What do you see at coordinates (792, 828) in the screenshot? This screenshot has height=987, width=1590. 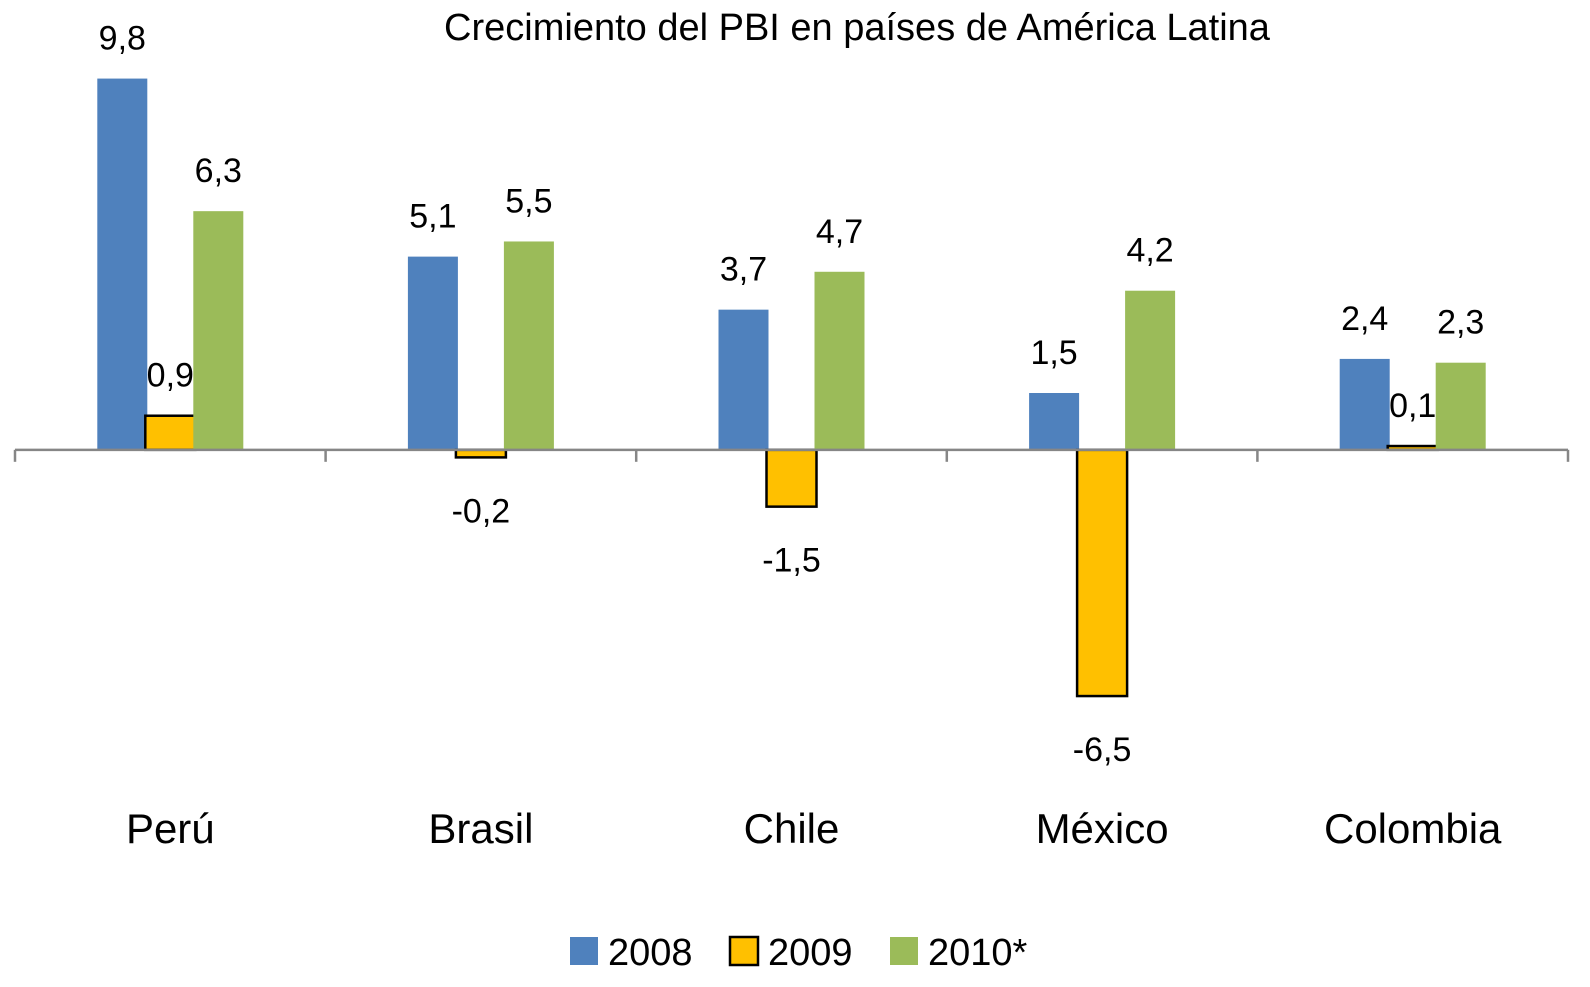 I see `x-tick-label: Chile` at bounding box center [792, 828].